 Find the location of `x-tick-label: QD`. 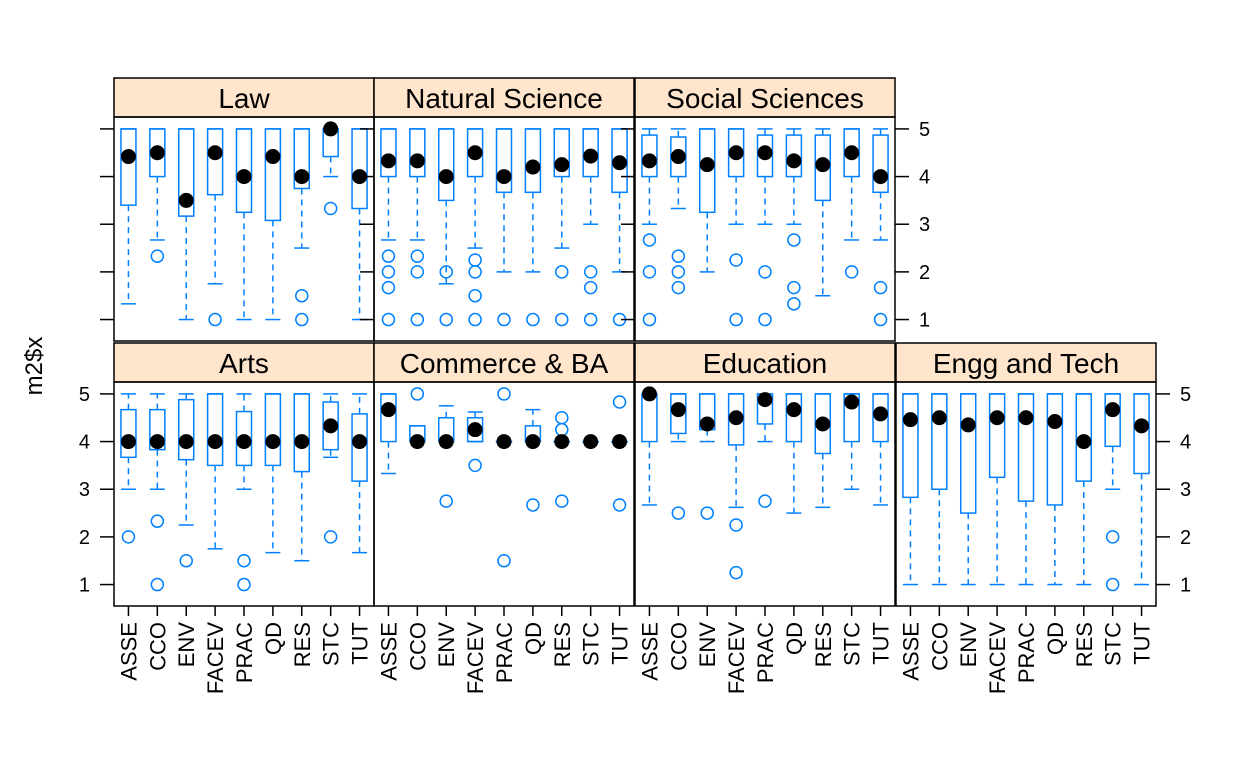

x-tick-label: QD is located at coordinates (1055, 638).